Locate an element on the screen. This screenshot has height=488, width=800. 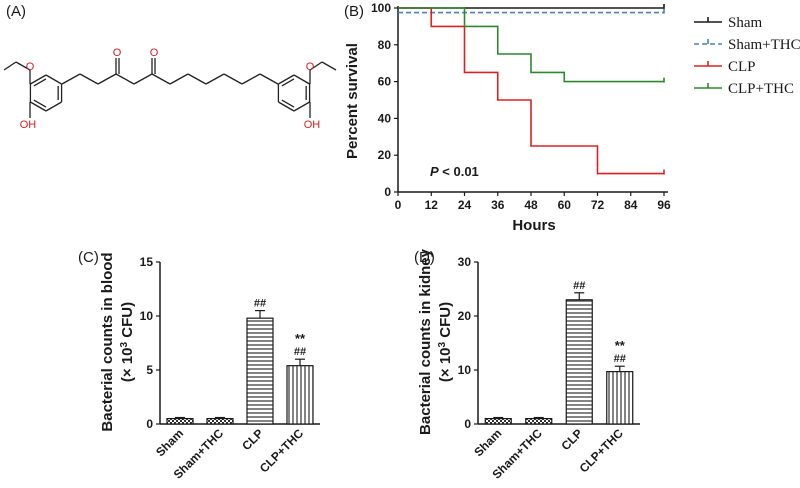
left-methoxy-bond is located at coordinates (23, 66).